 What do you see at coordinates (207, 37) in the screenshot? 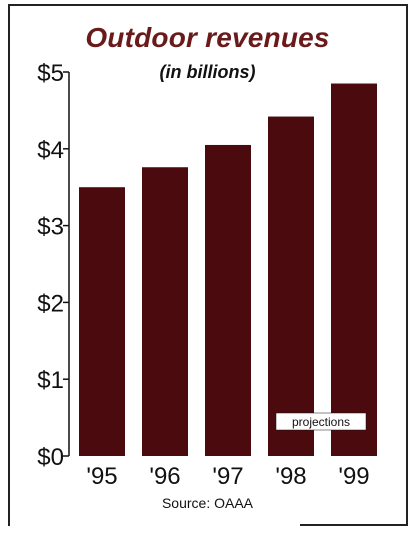
I see `chart-title: Outdoor revenues` at bounding box center [207, 37].